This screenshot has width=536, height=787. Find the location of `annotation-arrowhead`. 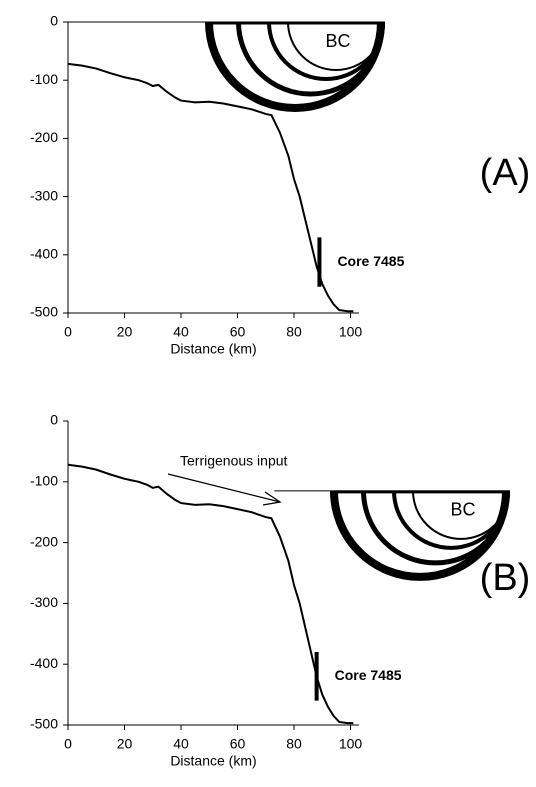

annotation-arrowhead is located at coordinates (272, 498).